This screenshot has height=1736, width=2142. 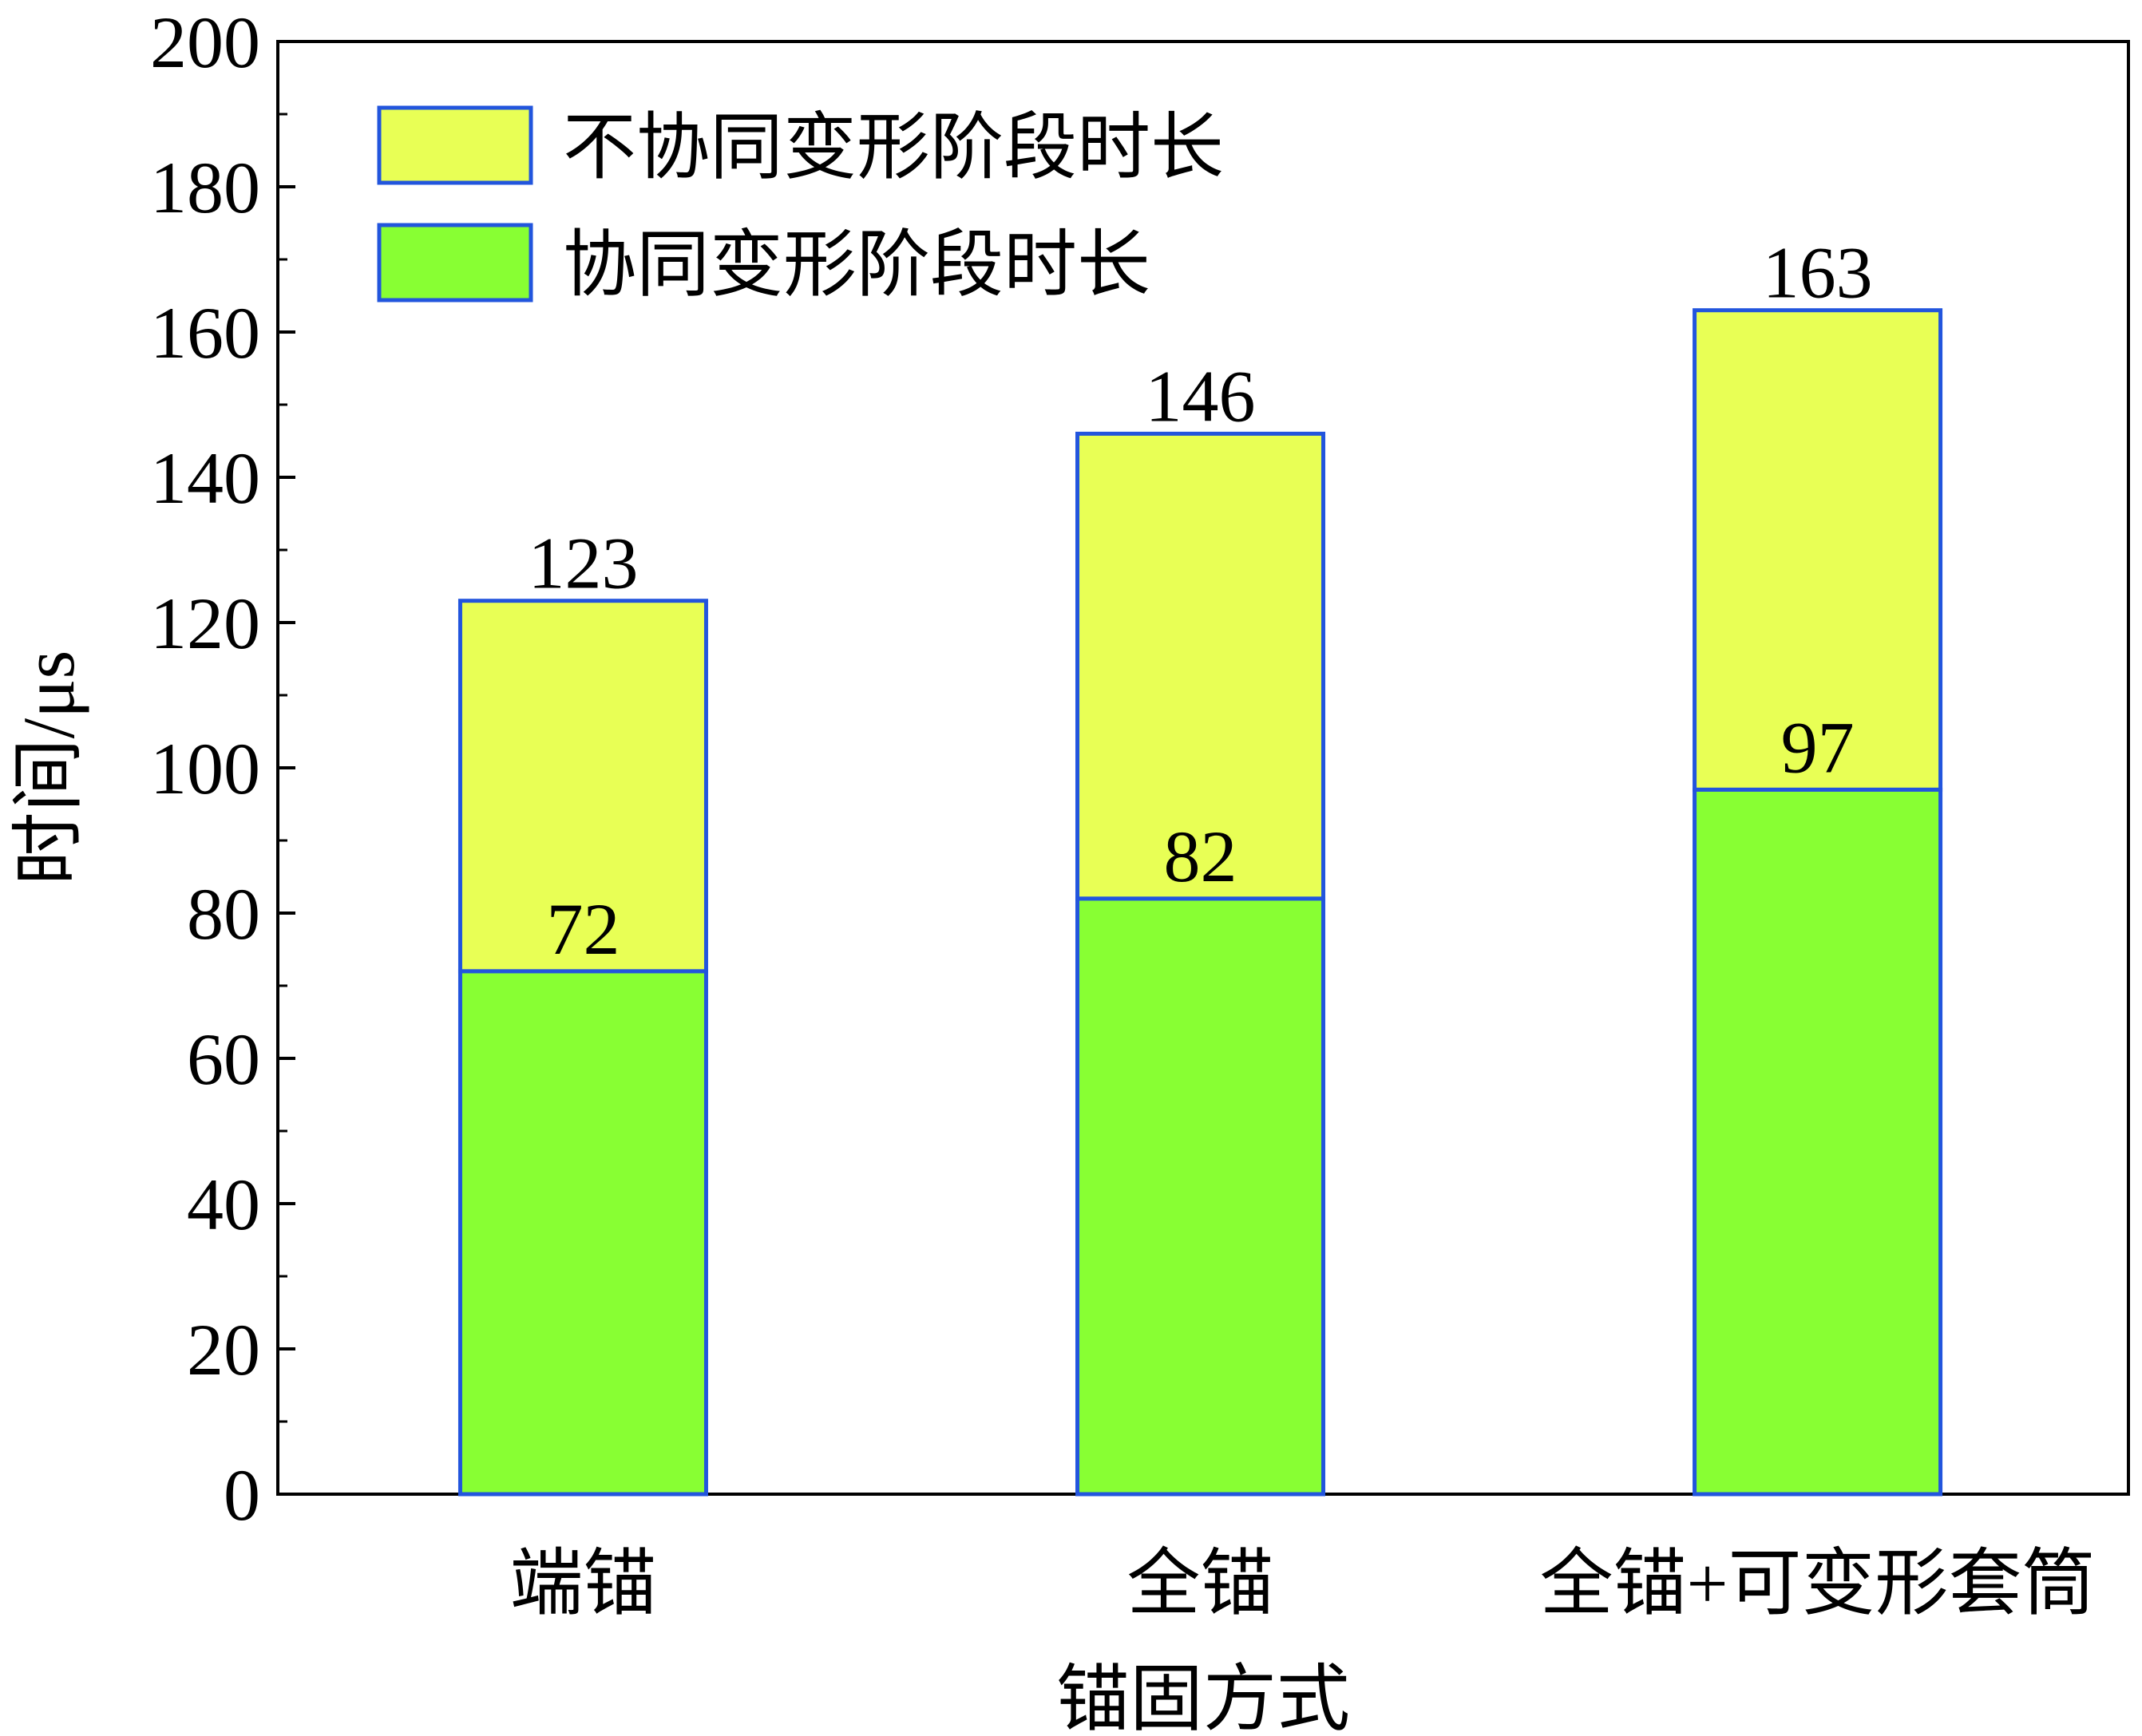 I want to click on total-label-1: 146, so click(x=1201, y=396).